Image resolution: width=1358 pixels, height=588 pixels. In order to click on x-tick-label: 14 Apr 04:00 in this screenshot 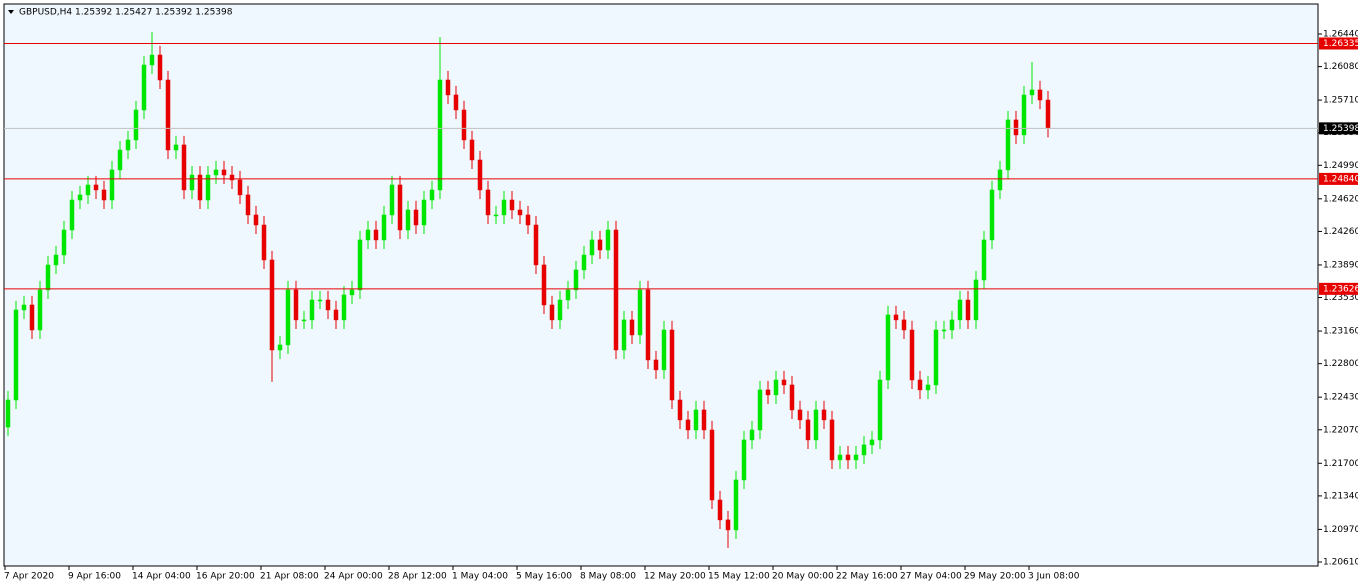, I will do `click(161, 577)`.